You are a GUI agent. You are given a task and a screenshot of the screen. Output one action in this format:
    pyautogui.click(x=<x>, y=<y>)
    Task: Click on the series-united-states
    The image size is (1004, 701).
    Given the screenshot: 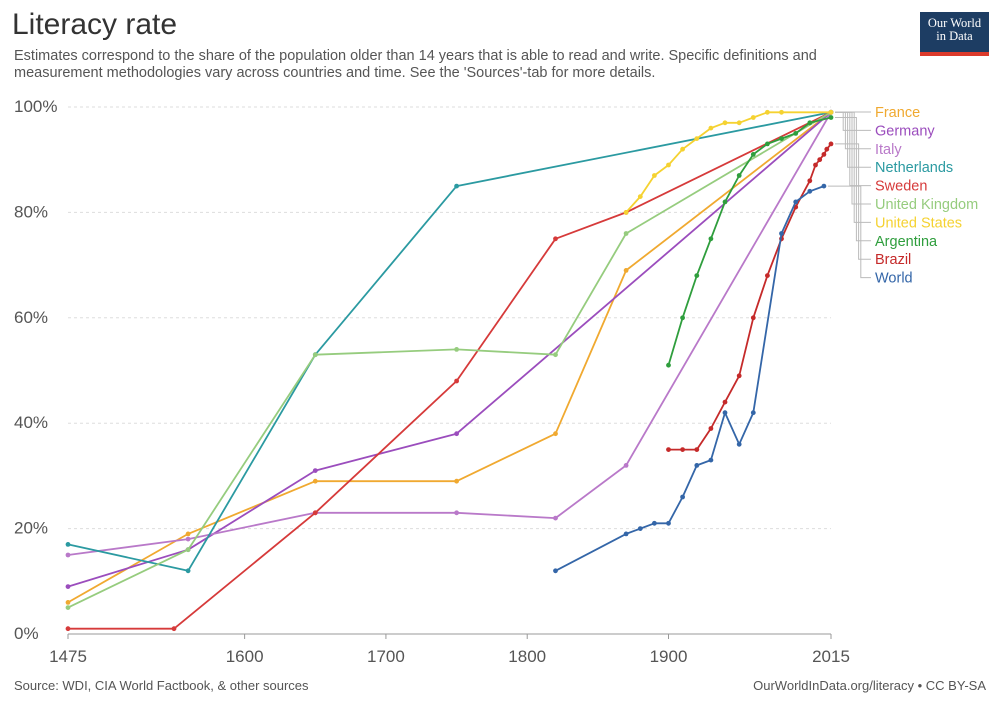 What is the action you would take?
    pyautogui.click(x=728, y=162)
    